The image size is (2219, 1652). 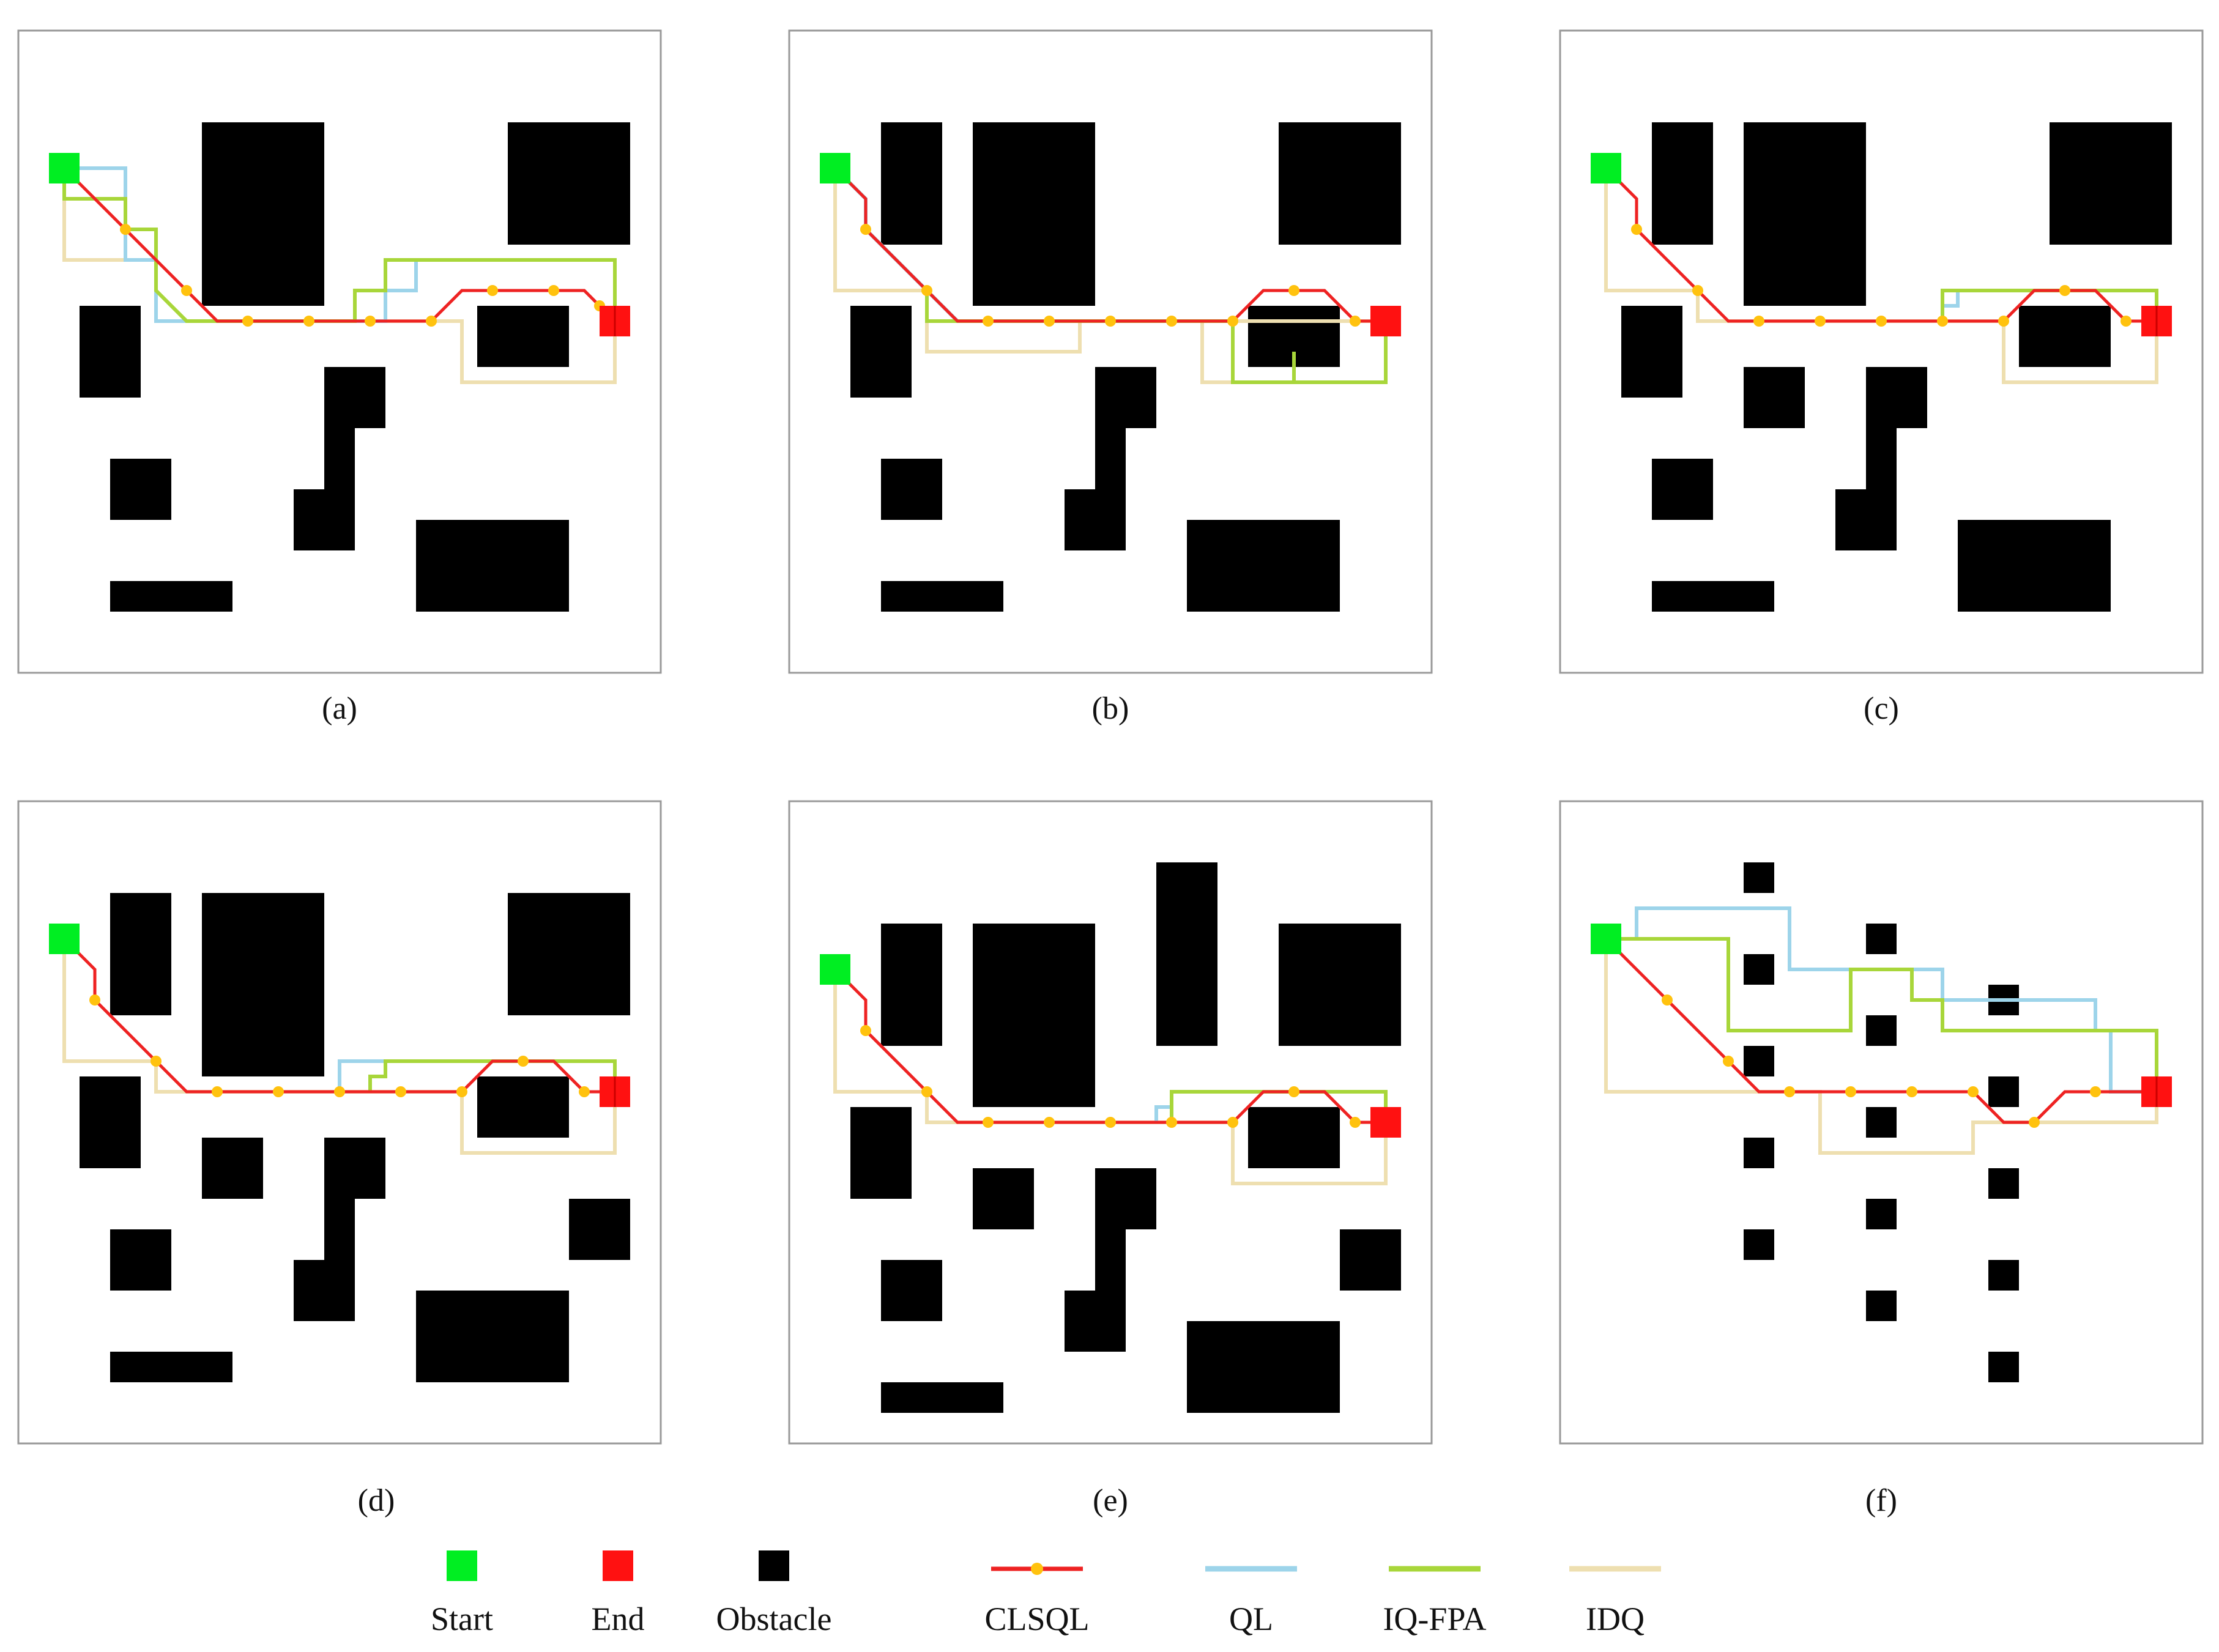 I want to click on clsql-swatch-marker, so click(x=1037, y=1569).